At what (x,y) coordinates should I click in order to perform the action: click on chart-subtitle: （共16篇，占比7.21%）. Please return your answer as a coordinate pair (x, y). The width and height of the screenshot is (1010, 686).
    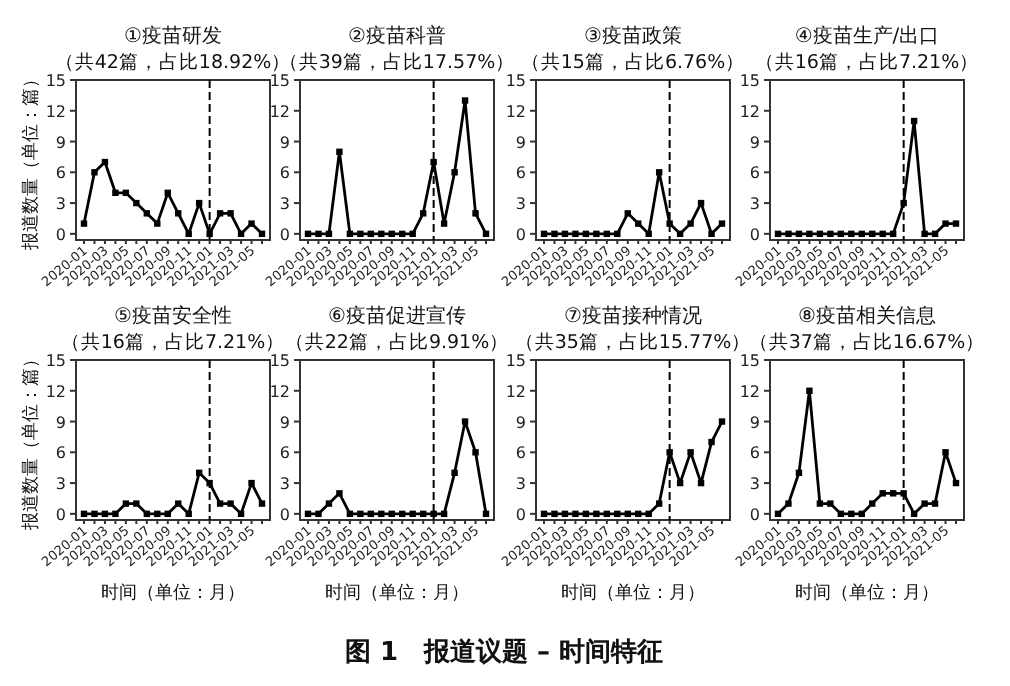
    Looking at the image, I should click on (173, 342).